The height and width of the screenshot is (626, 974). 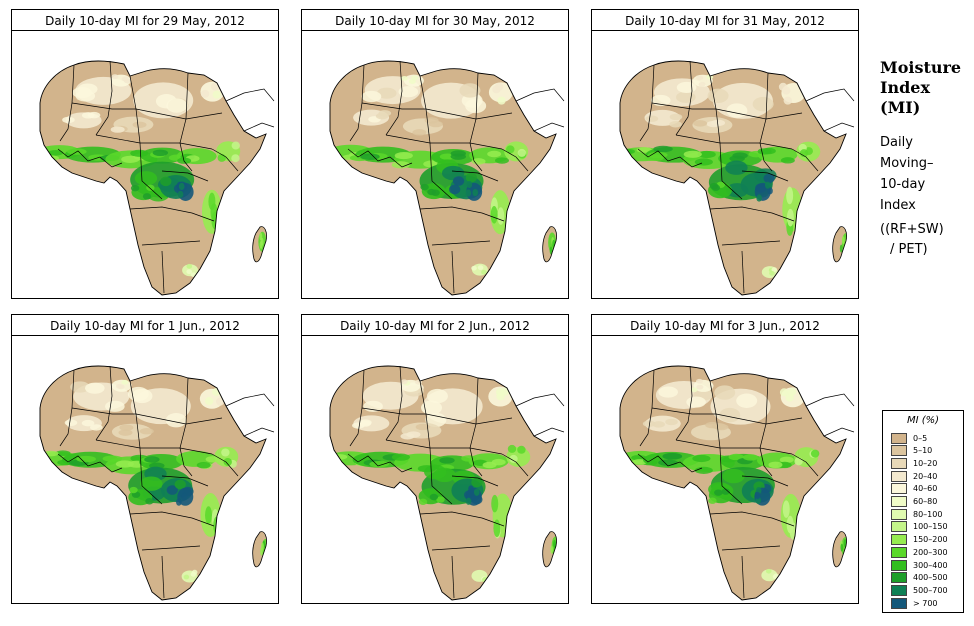 I want to click on index-description: Daily Moving– 10-day Index, so click(x=926, y=174).